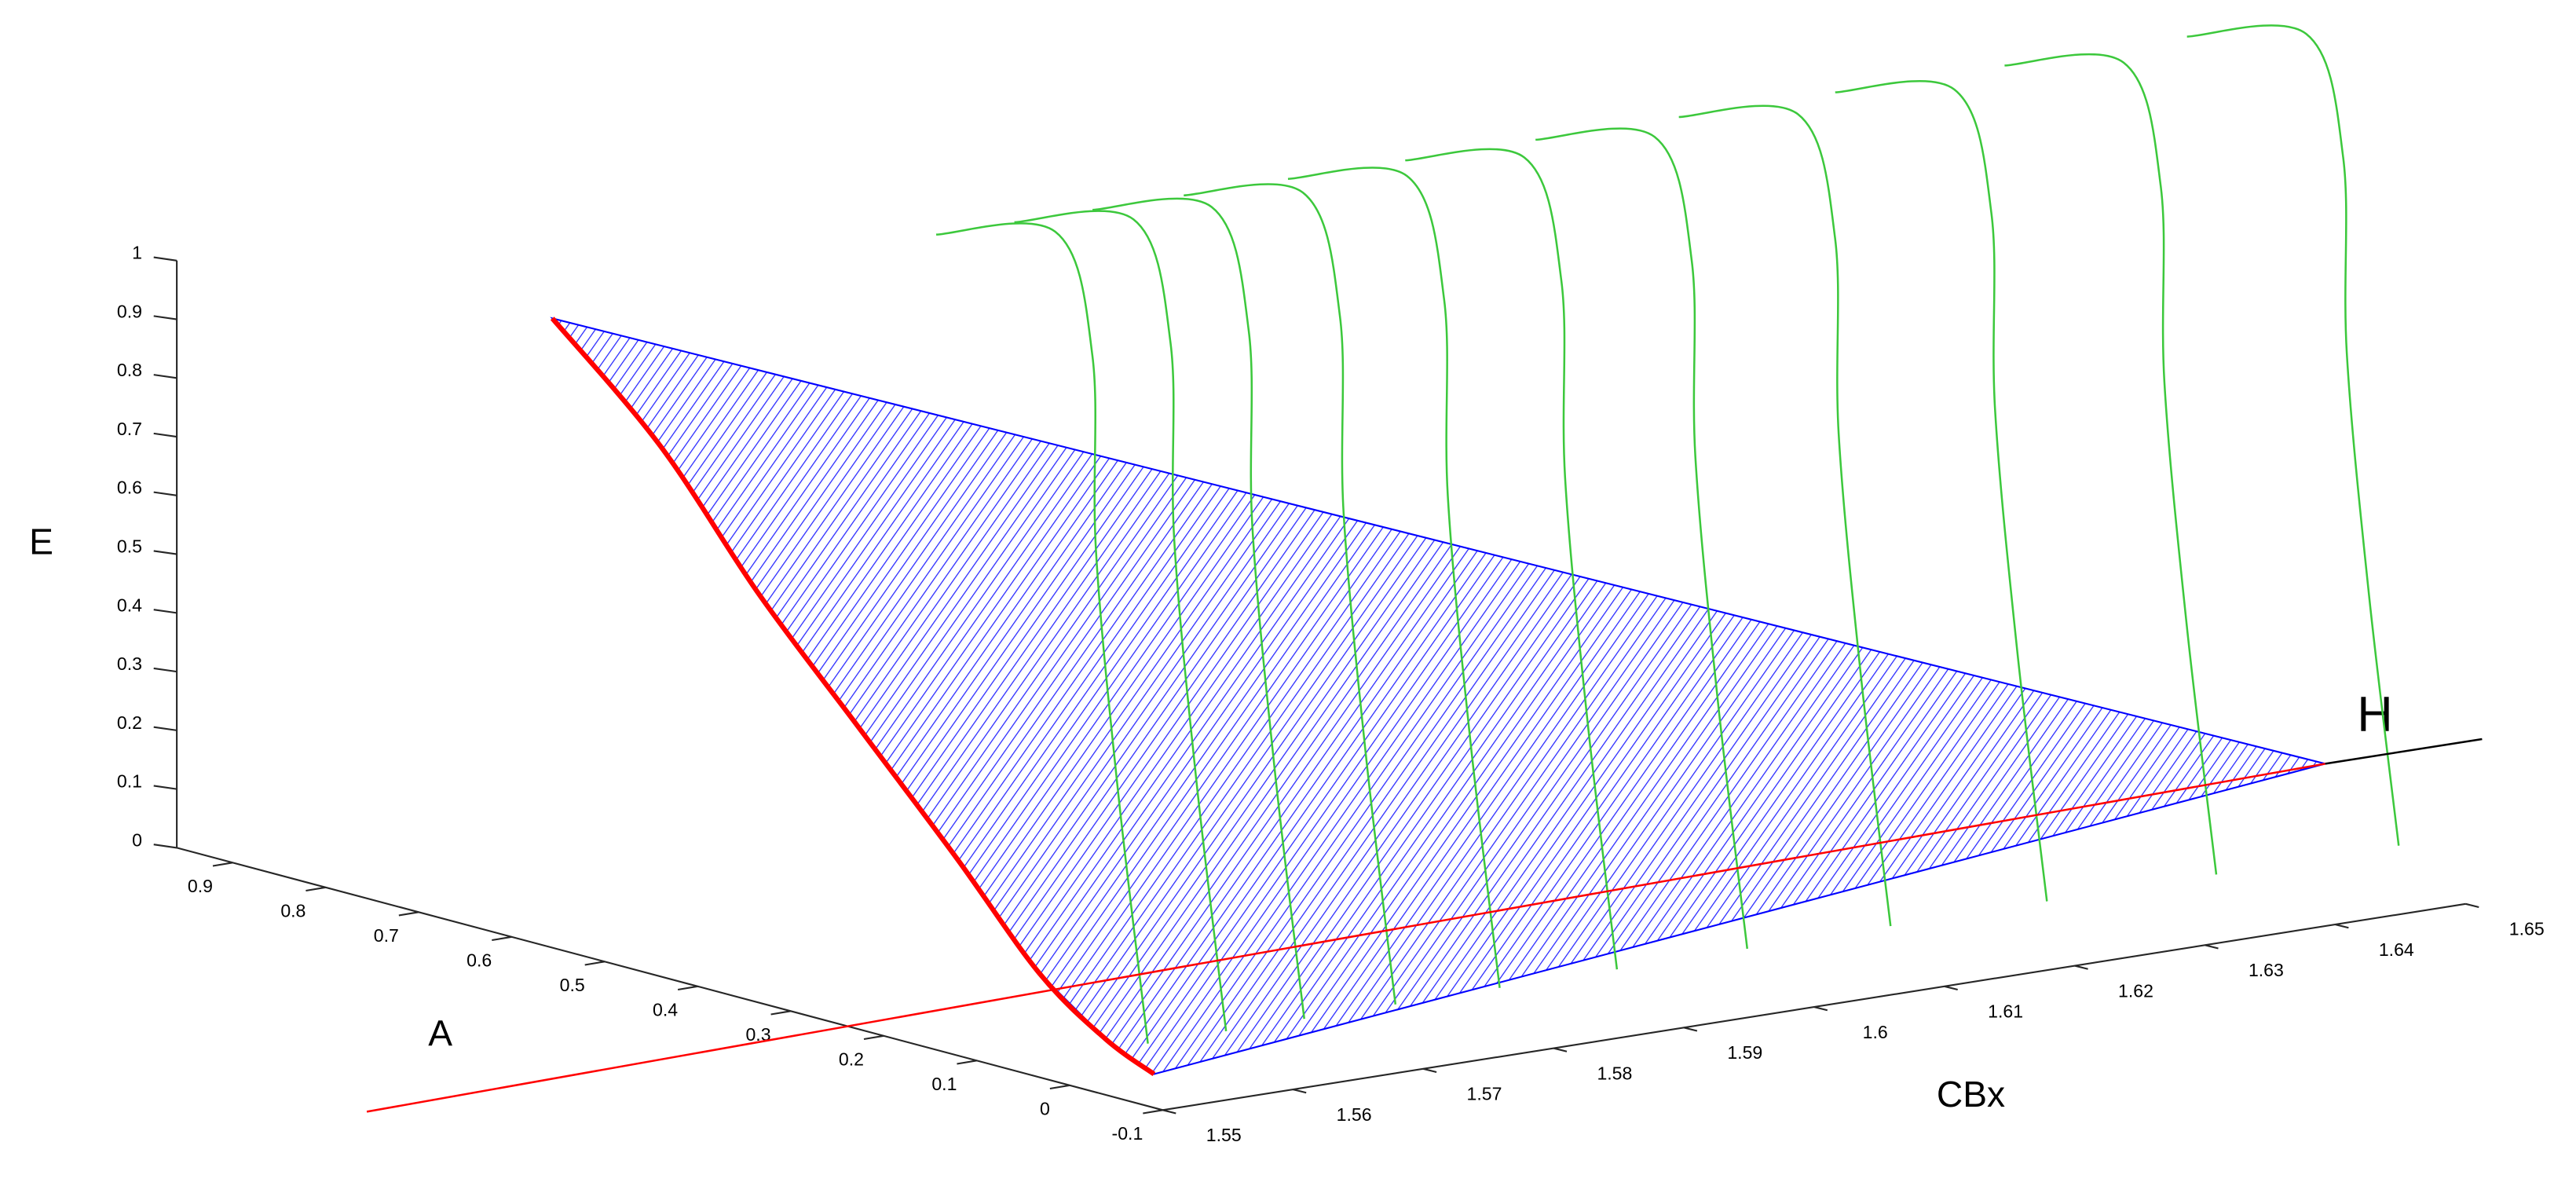 The height and width of the screenshot is (1197, 2576). Describe the element at coordinates (1354, 1114) in the screenshot. I see `x-tick-label: 1.56` at that location.